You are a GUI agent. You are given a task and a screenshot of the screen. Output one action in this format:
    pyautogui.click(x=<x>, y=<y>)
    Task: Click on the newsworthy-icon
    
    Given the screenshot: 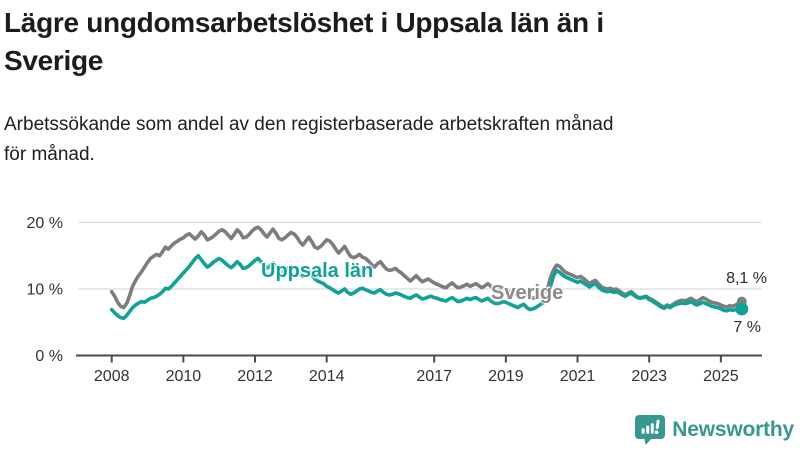 What is the action you would take?
    pyautogui.click(x=650, y=430)
    